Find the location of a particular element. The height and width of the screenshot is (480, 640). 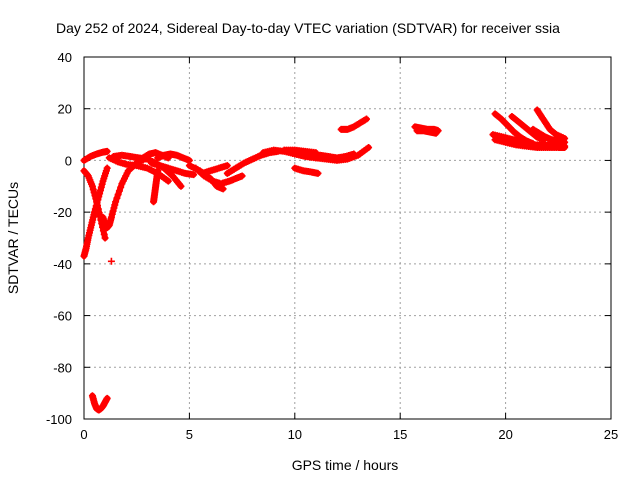

y-tick-label: -20 is located at coordinates (62, 212).